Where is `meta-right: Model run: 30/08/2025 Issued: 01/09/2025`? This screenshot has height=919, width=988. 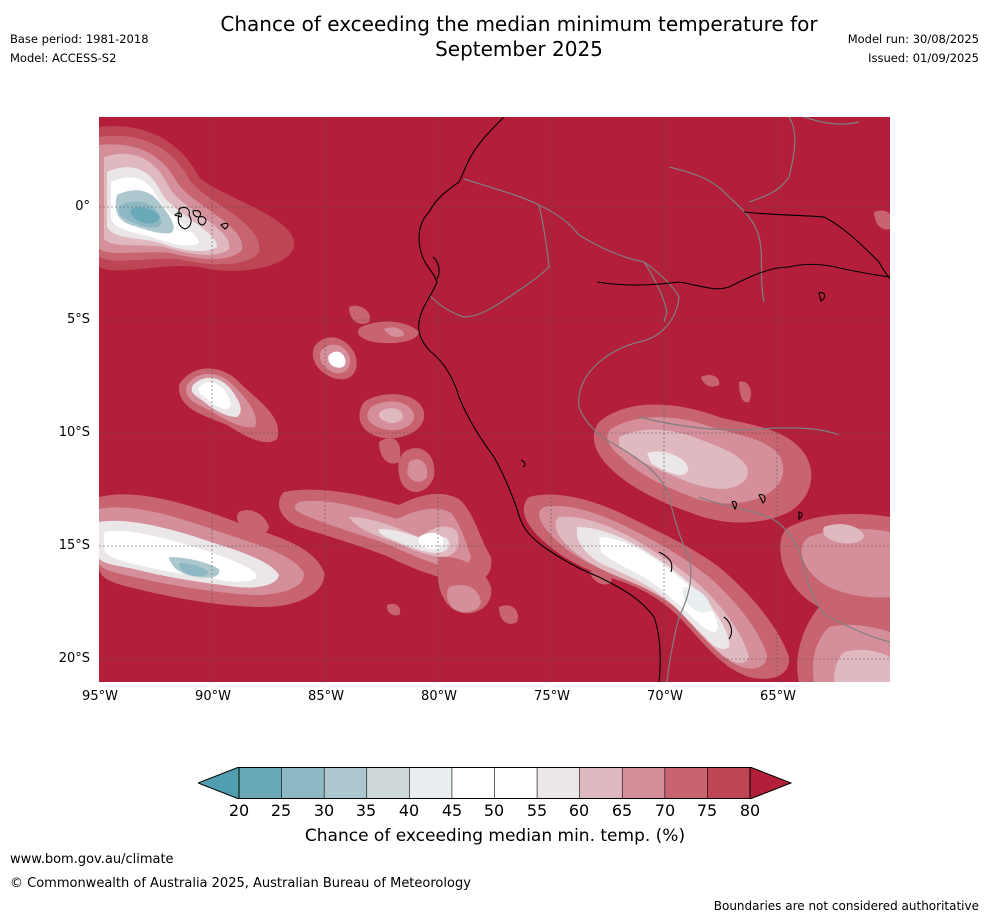
meta-right: Model run: 30/08/2025 Issued: 01/09/2025 is located at coordinates (913, 49).